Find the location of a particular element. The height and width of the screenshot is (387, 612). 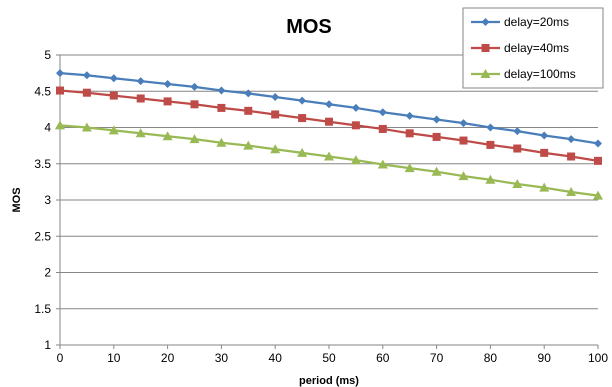

x-tick-label: 90 is located at coordinates (545, 358).